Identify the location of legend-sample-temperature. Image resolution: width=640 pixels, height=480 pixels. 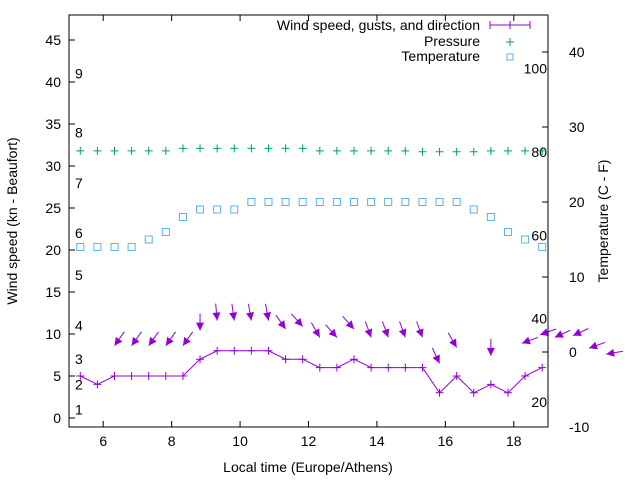
(510, 57).